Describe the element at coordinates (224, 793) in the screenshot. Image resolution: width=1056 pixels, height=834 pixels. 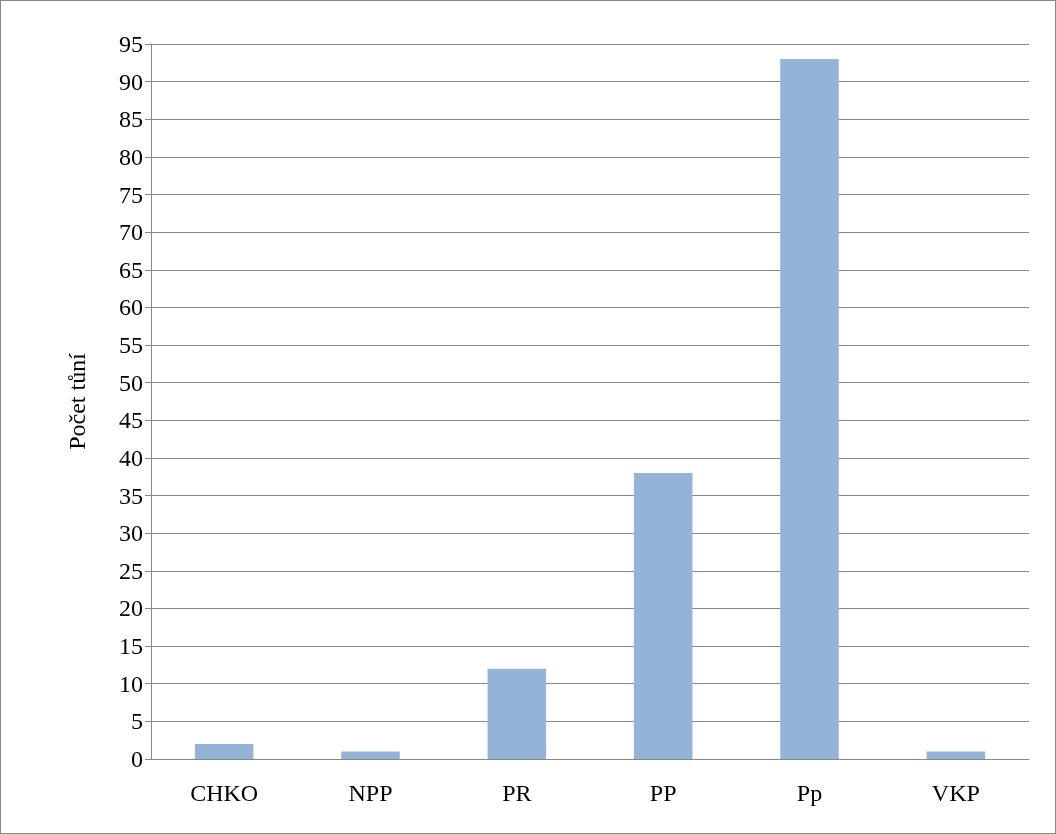
I see `x-tick-label: CHKO` at that location.